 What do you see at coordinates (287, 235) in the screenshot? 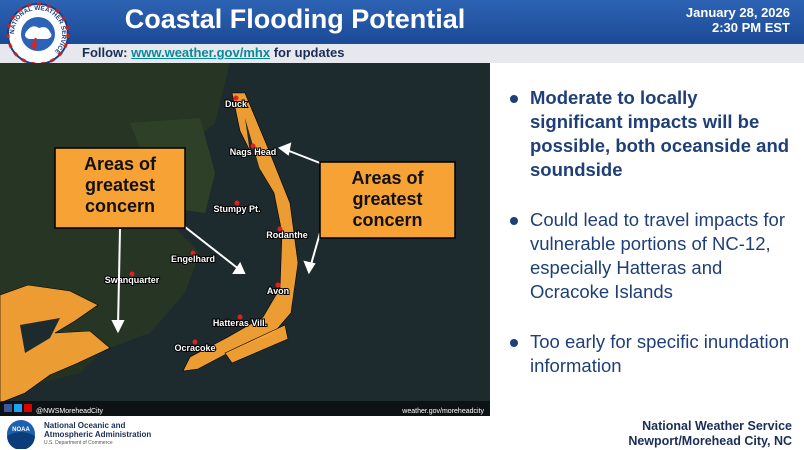
I see `place-label: Rodanthe` at bounding box center [287, 235].